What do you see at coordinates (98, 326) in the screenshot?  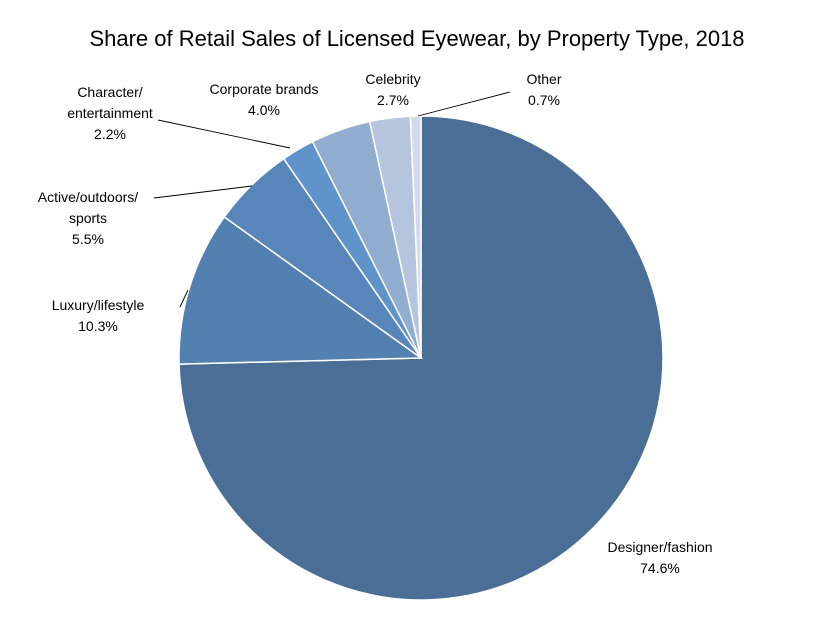 I see `slice-value-label: 10.3%` at bounding box center [98, 326].